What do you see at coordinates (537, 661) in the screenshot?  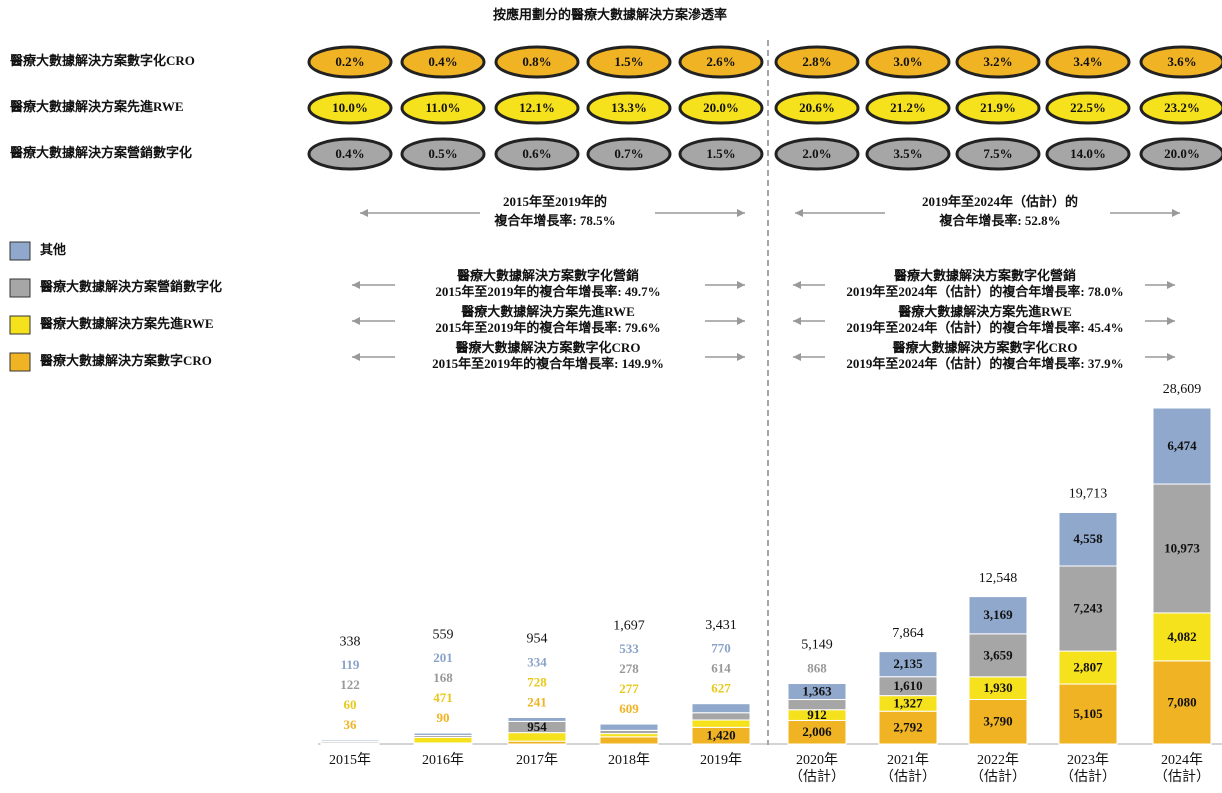 I see `value-label: 334` at bounding box center [537, 661].